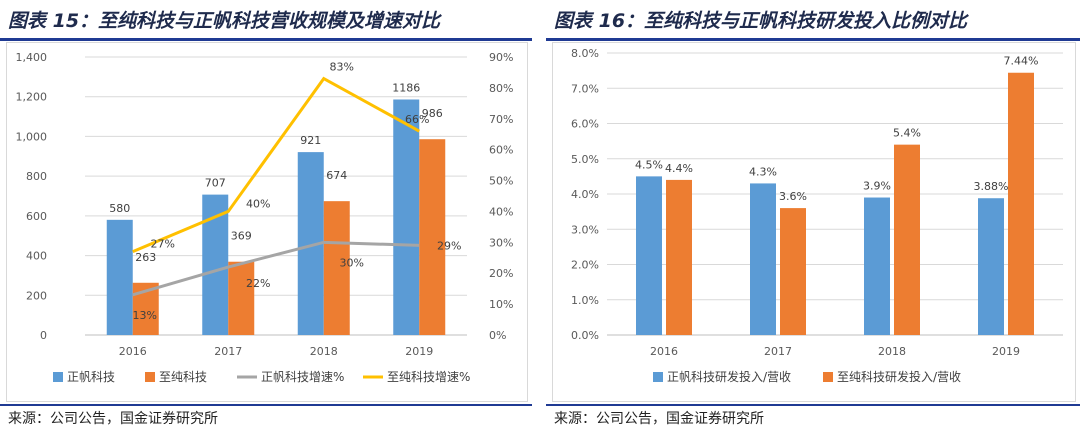 The height and width of the screenshot is (431, 1080). Describe the element at coordinates (501, 242) in the screenshot. I see `y2-tick-label: 30%` at that location.